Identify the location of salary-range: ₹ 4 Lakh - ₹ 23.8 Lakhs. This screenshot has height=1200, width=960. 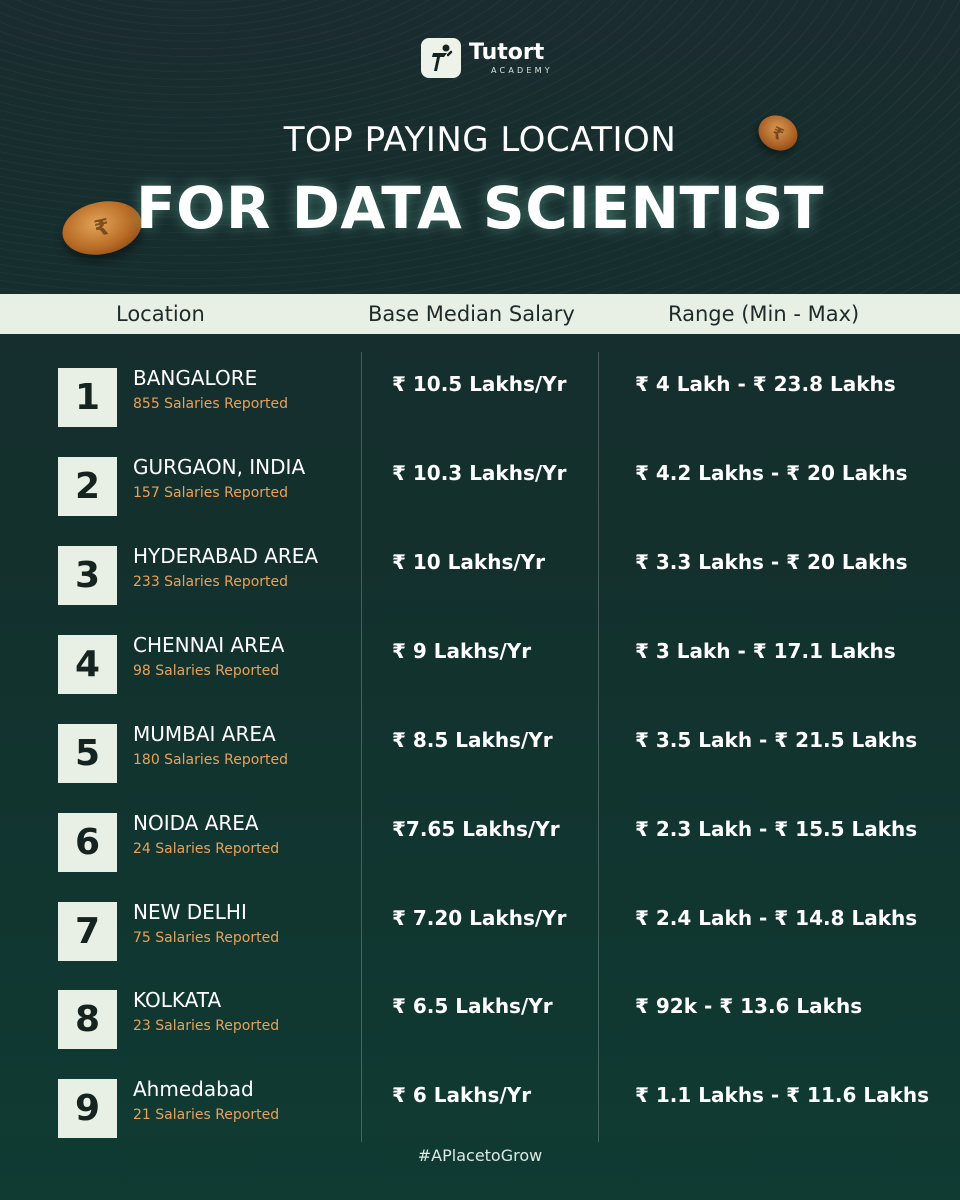
(765, 384).